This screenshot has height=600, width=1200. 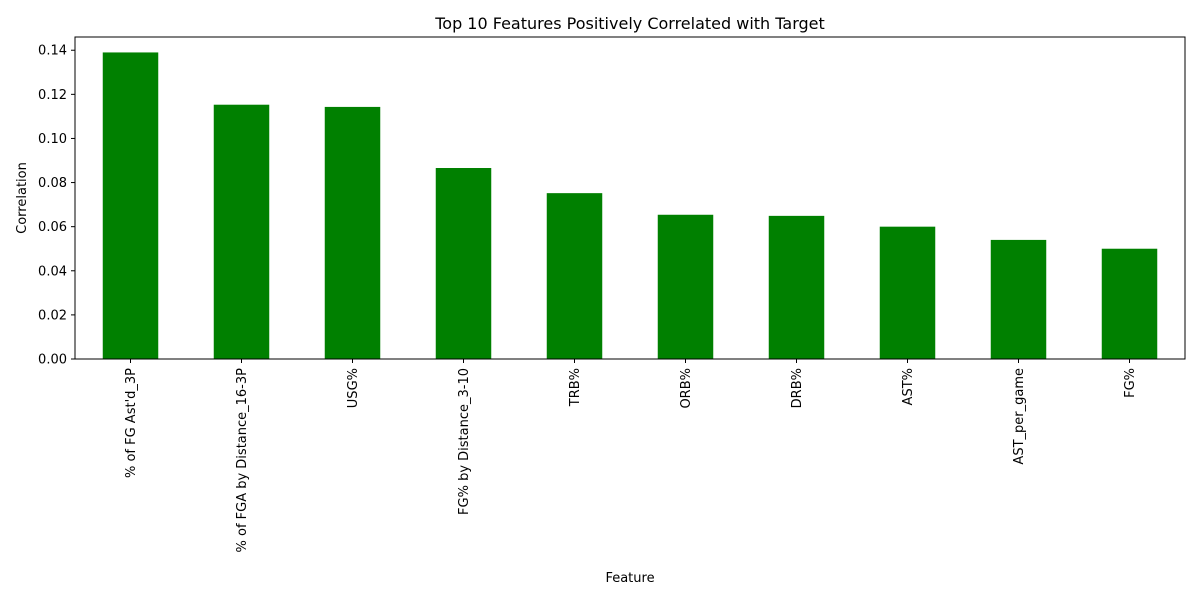 I want to click on y-tick-label-2: 0.04, so click(x=52, y=271).